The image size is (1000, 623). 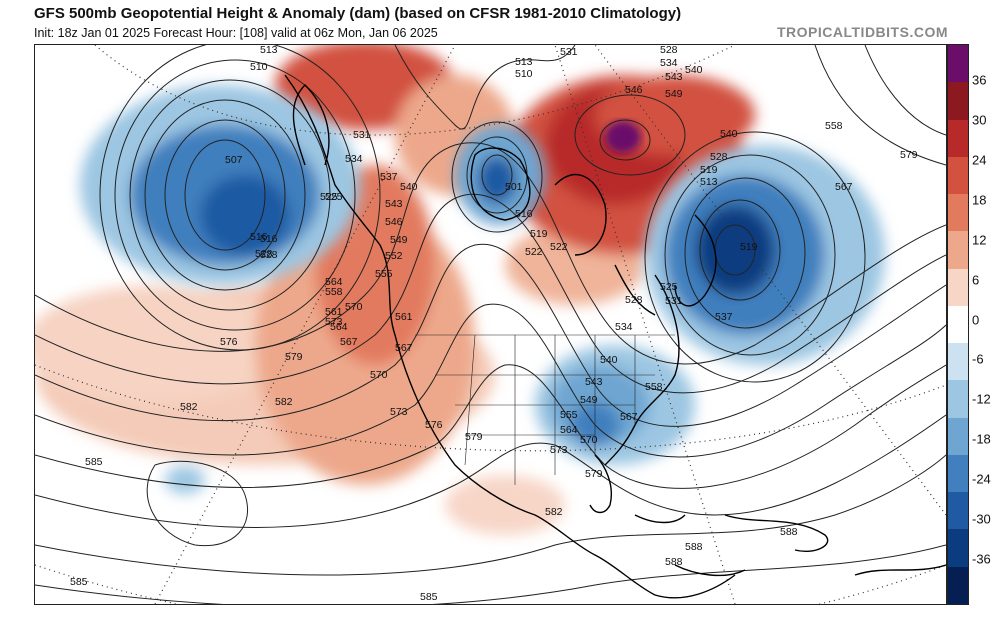 I want to click on colorbar-tick-label: -24, so click(x=981, y=479).